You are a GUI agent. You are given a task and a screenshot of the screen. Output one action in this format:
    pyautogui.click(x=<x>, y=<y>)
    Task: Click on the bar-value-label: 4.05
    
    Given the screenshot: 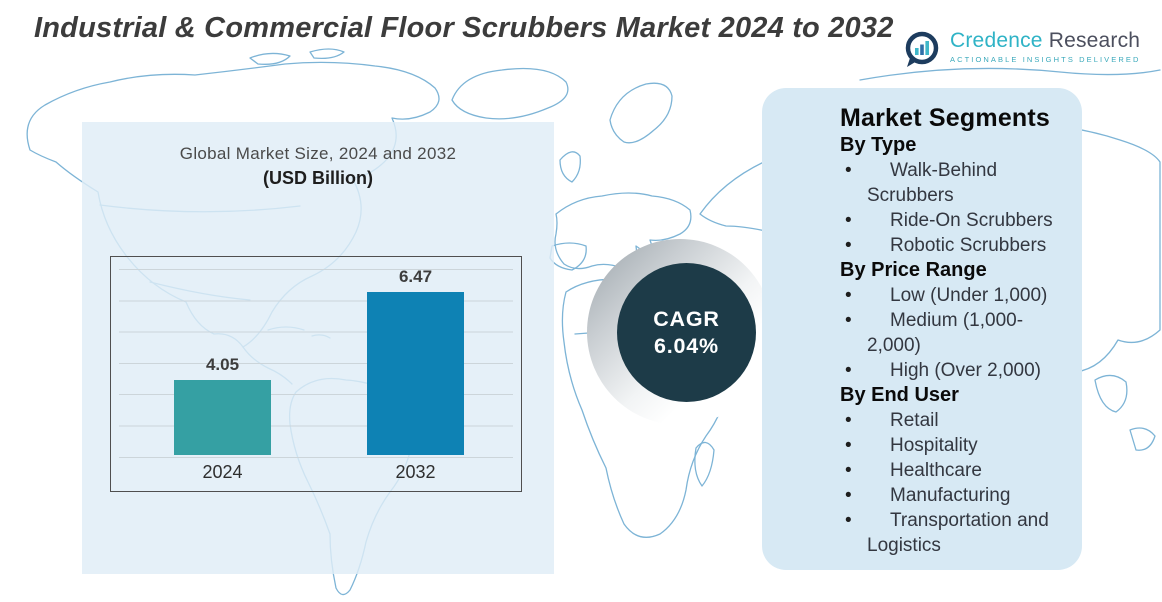 What is the action you would take?
    pyautogui.click(x=222, y=364)
    